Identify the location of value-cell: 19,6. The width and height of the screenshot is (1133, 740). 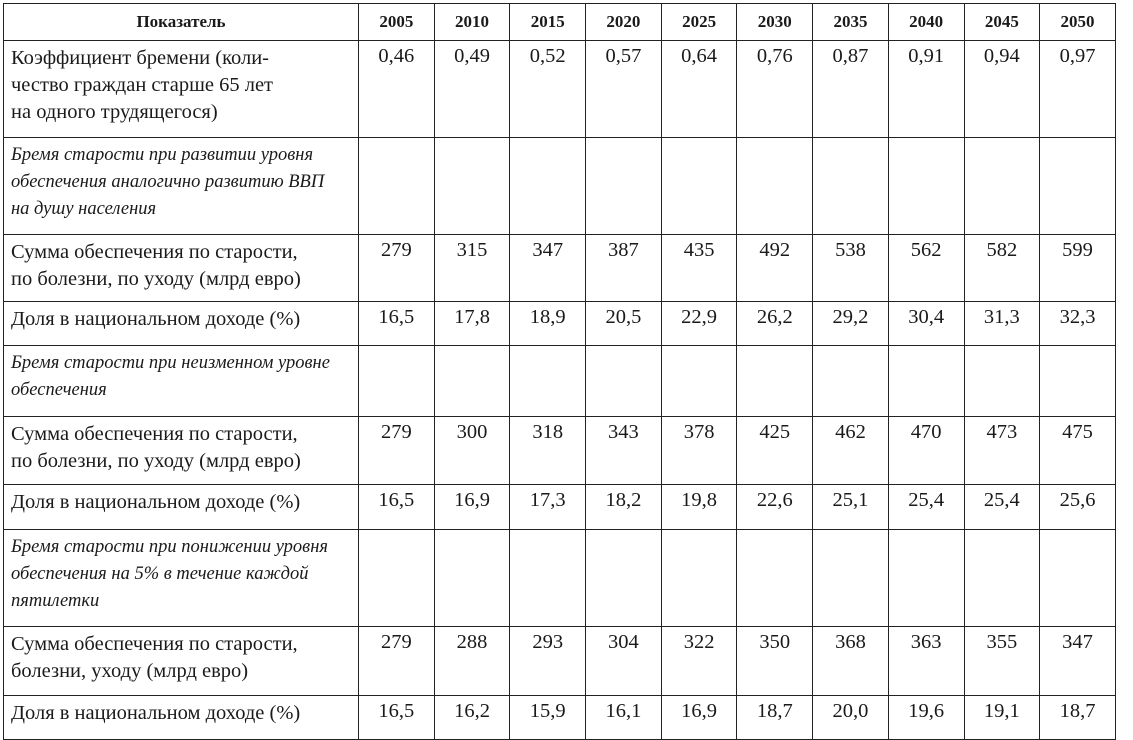
(926, 717).